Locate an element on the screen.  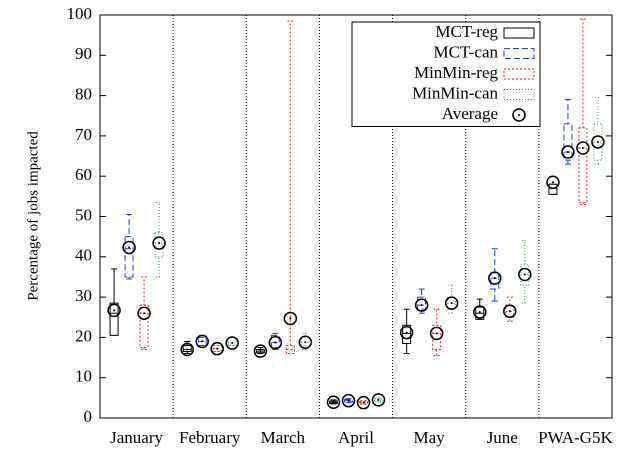
x-tick-label: January is located at coordinates (136, 437).